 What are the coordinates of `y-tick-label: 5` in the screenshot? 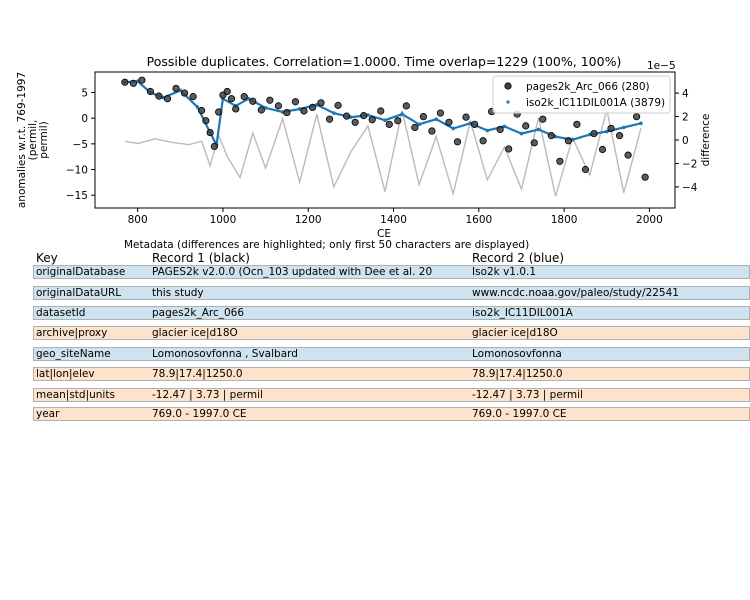 It's located at (84, 94).